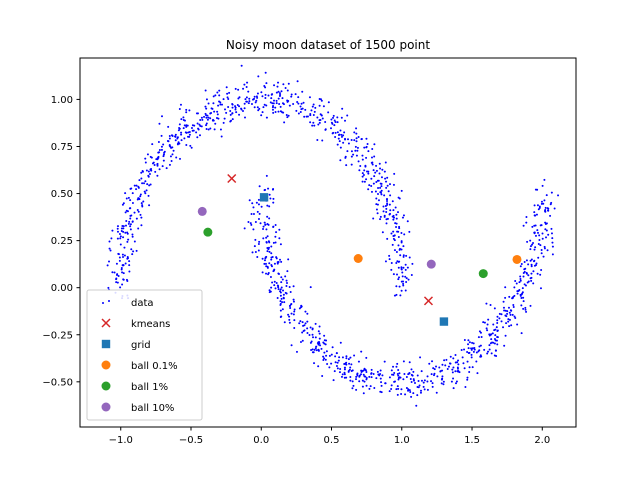 This screenshot has width=640, height=480. Describe the element at coordinates (517, 259) in the screenshot. I see `ball-0-1-point` at that location.